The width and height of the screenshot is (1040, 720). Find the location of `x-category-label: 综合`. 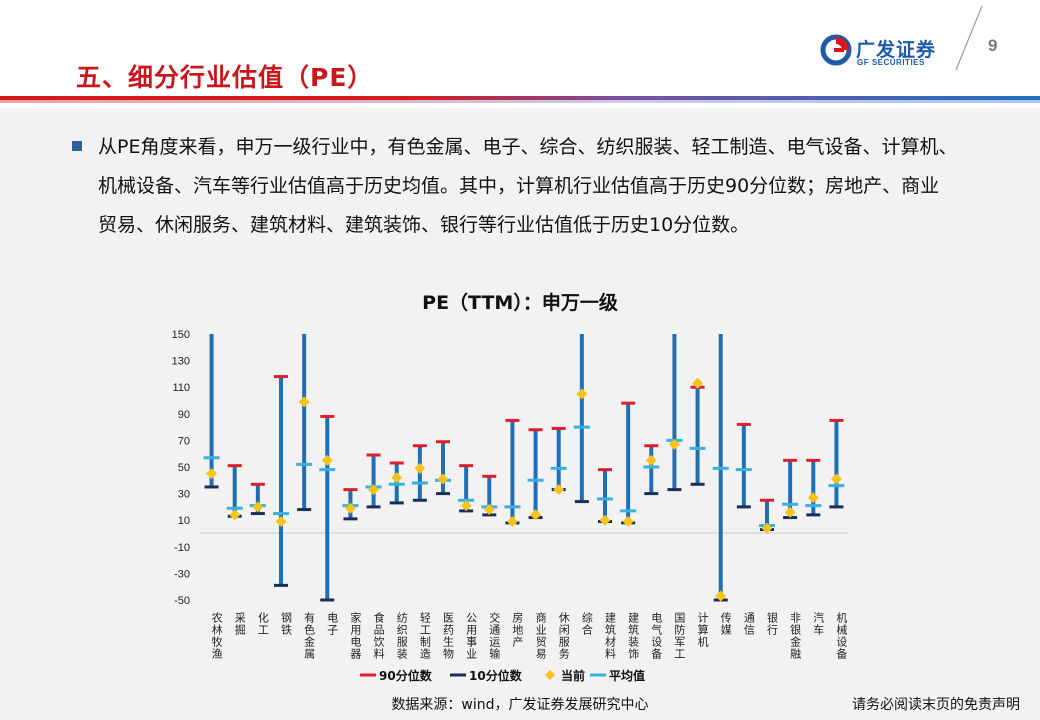

x-category-label: 综合 is located at coordinates (586, 623).